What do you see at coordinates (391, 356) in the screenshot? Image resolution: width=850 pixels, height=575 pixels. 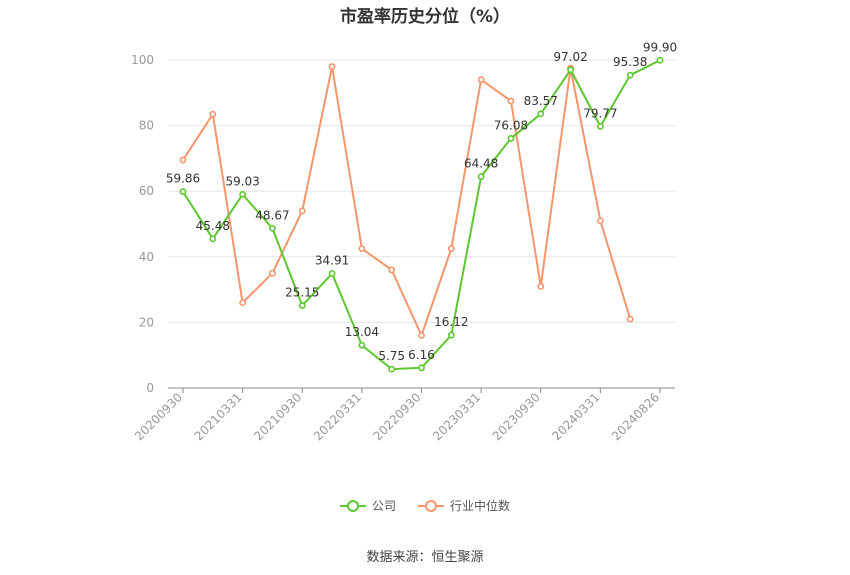 I see `data-label: 5.75` at bounding box center [391, 356].